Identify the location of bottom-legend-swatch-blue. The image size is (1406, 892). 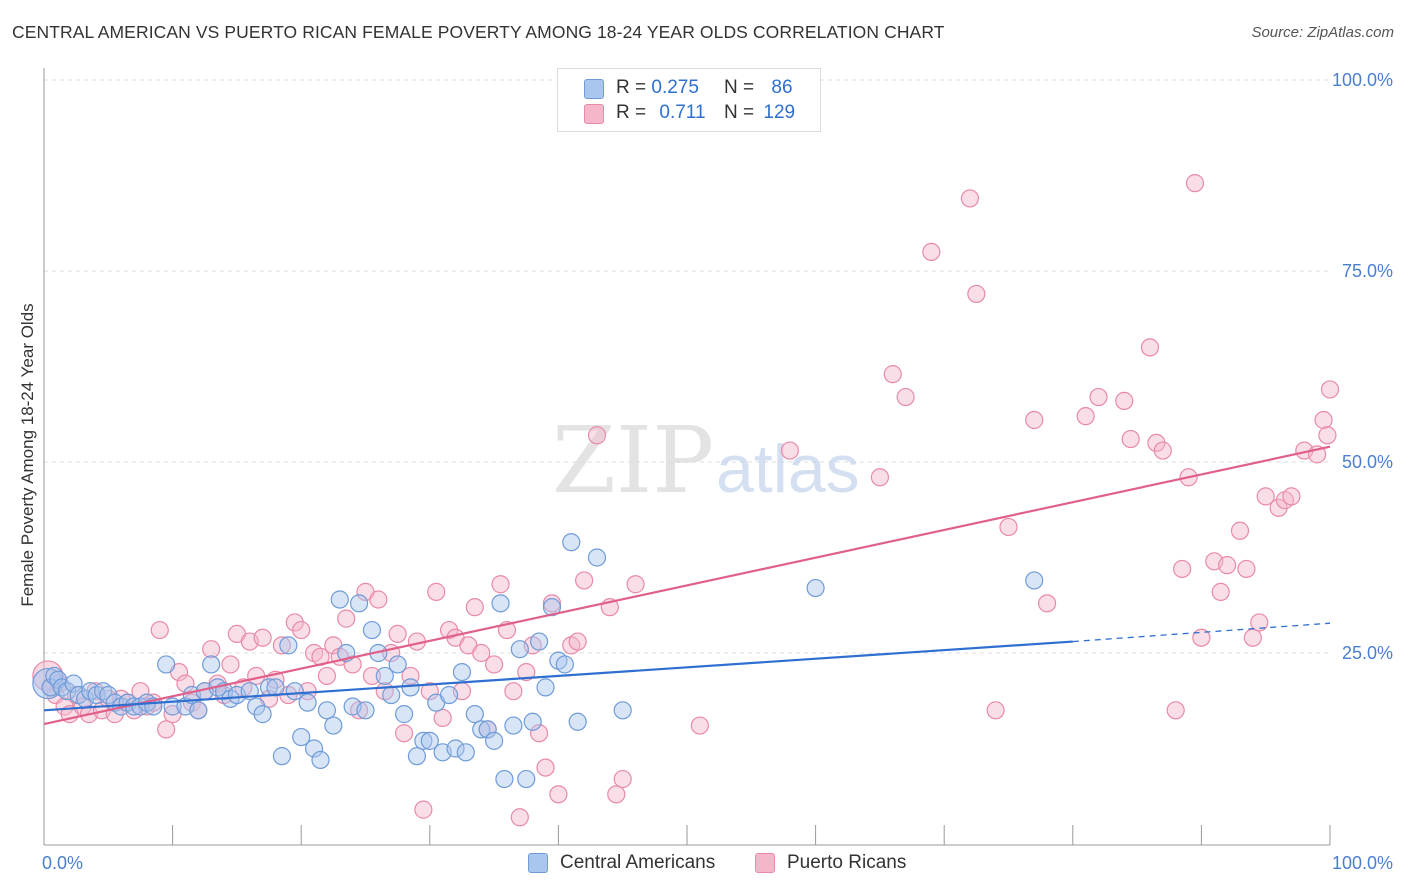
(538, 863).